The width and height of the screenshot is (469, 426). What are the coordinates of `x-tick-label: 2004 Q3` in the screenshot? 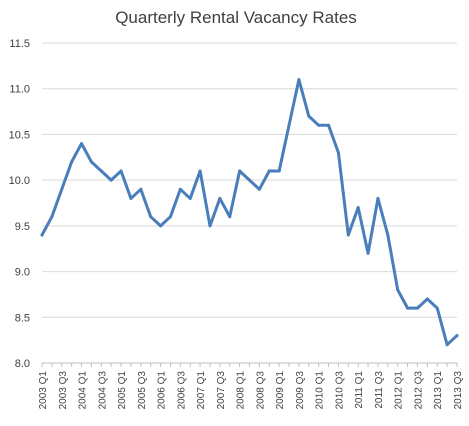 It's located at (102, 390).